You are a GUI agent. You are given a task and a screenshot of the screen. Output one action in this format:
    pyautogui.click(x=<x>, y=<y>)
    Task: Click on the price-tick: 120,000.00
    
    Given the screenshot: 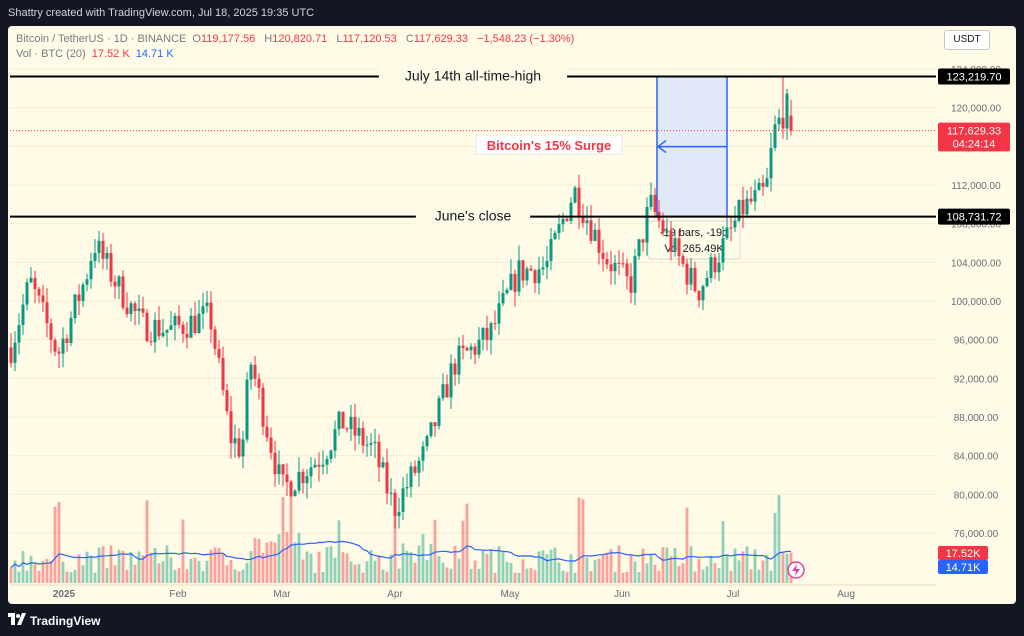 What is the action you would take?
    pyautogui.click(x=976, y=109)
    